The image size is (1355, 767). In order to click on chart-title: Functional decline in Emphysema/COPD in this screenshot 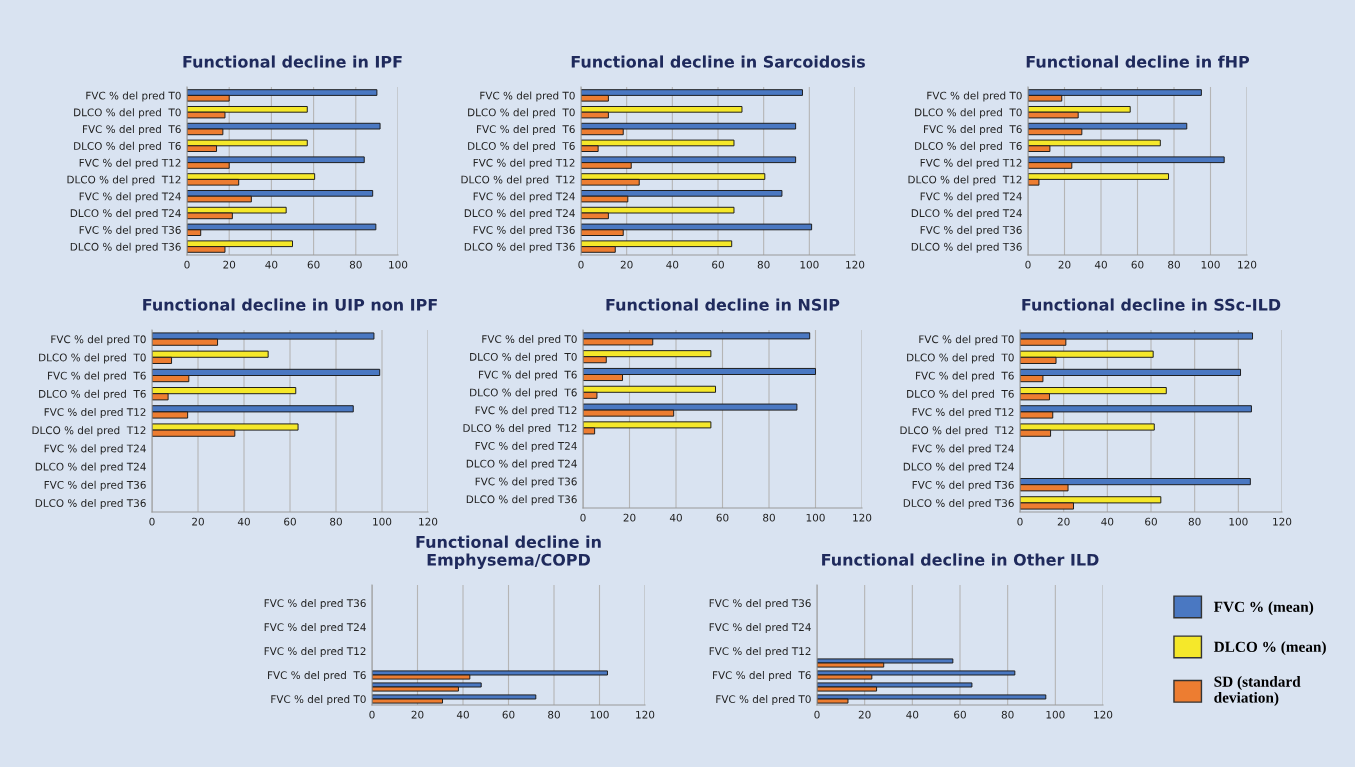, I will do `click(508, 552)`.